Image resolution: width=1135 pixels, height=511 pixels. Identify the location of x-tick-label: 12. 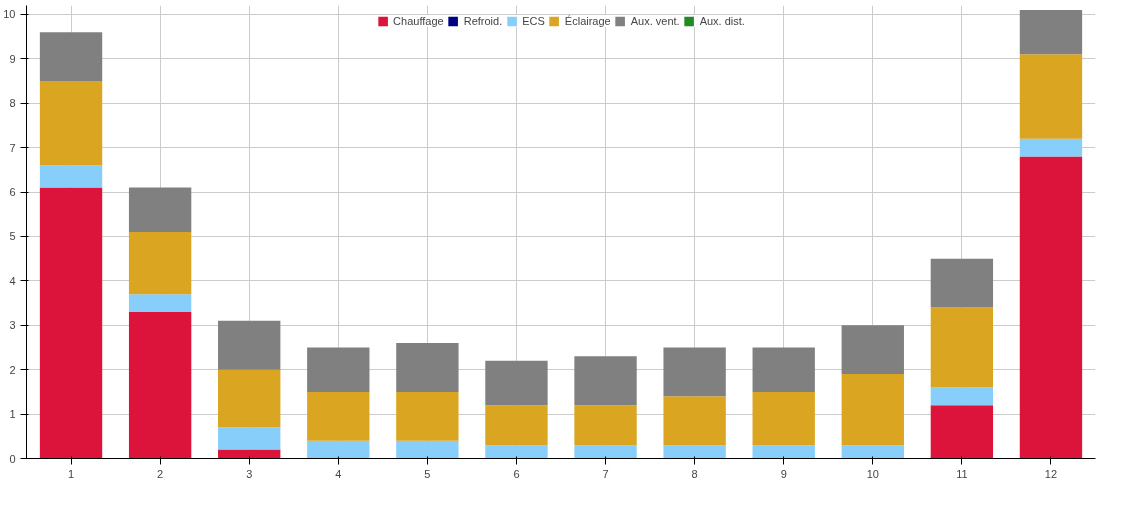
(1051, 473).